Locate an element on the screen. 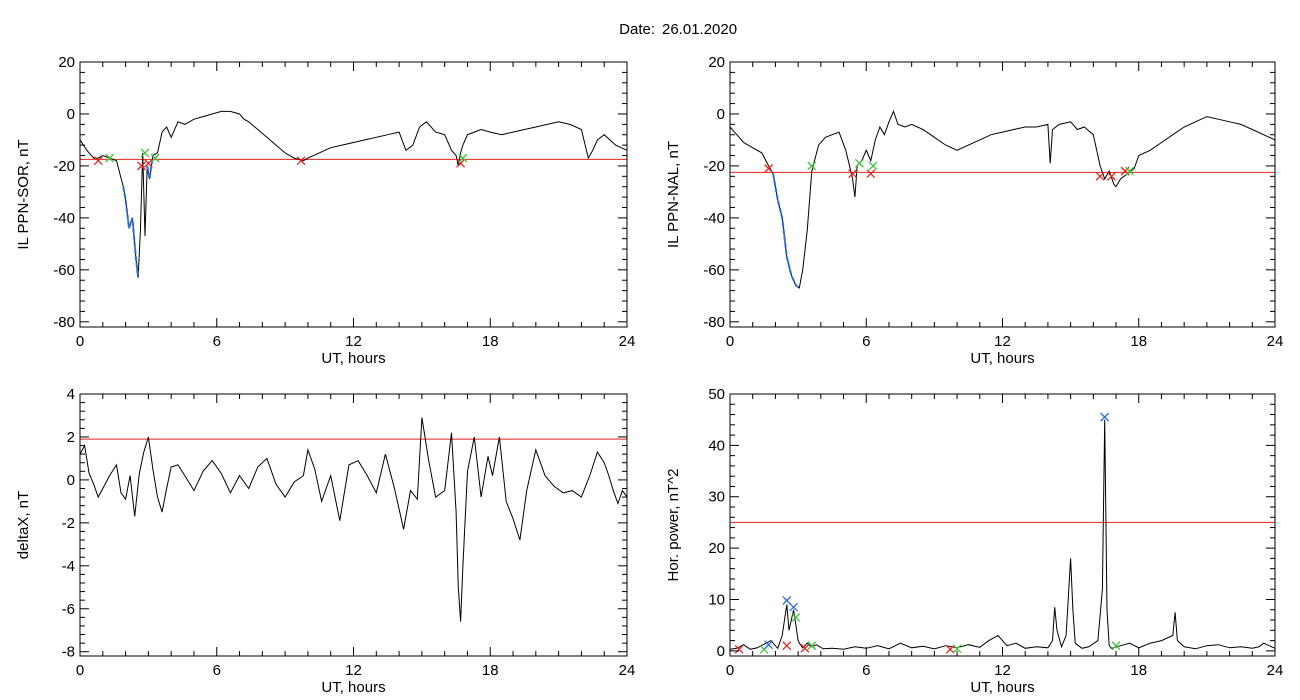 This screenshot has width=1300, height=700. y-tick-label: 30 is located at coordinates (716, 497).